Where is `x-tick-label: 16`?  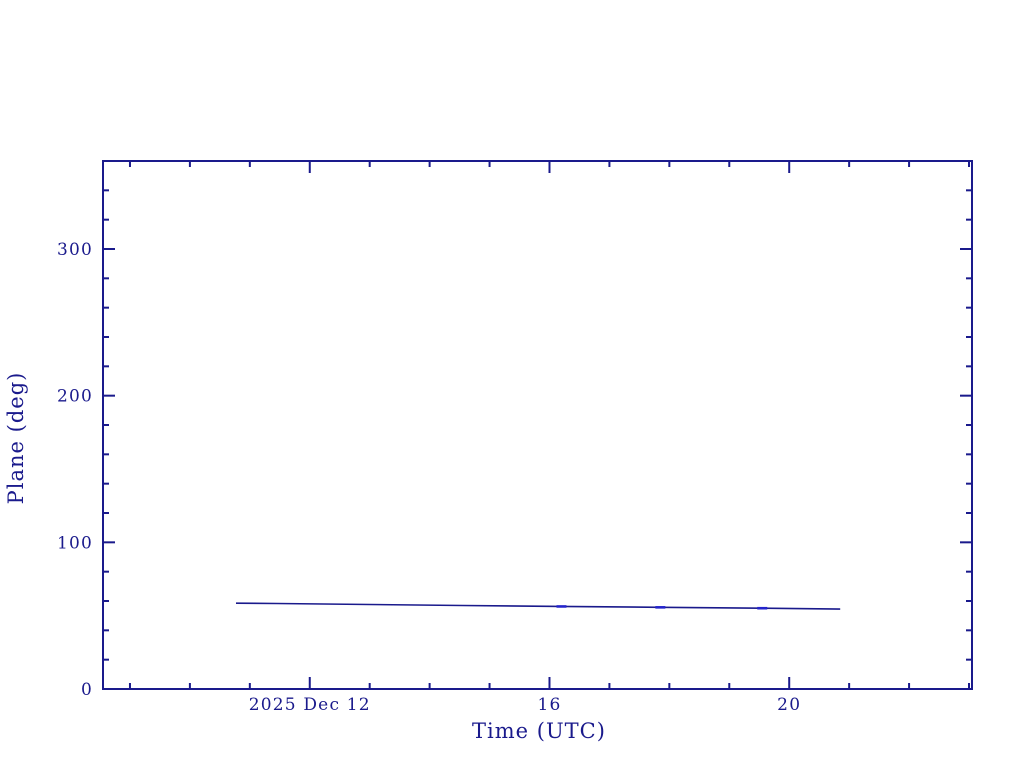
x-tick-label: 16 is located at coordinates (549, 705).